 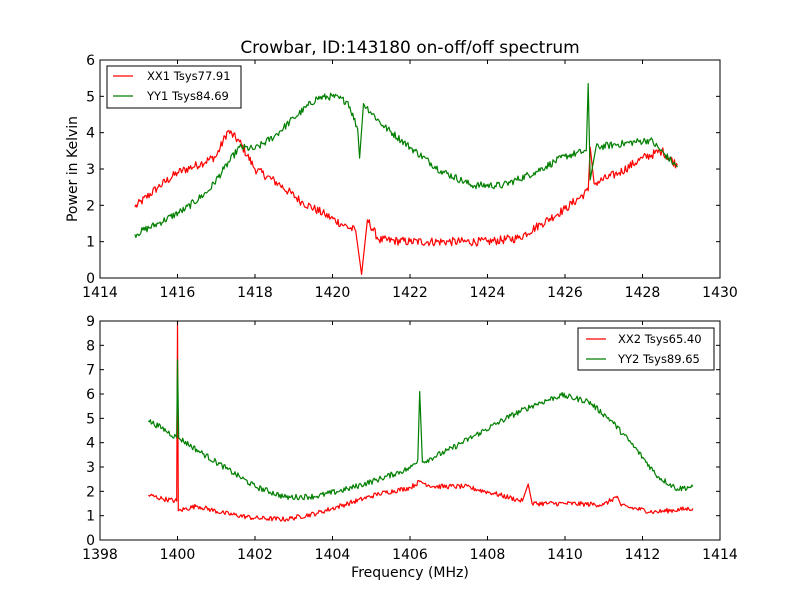 I want to click on bottom-ytick-label: 5, so click(x=90, y=419).